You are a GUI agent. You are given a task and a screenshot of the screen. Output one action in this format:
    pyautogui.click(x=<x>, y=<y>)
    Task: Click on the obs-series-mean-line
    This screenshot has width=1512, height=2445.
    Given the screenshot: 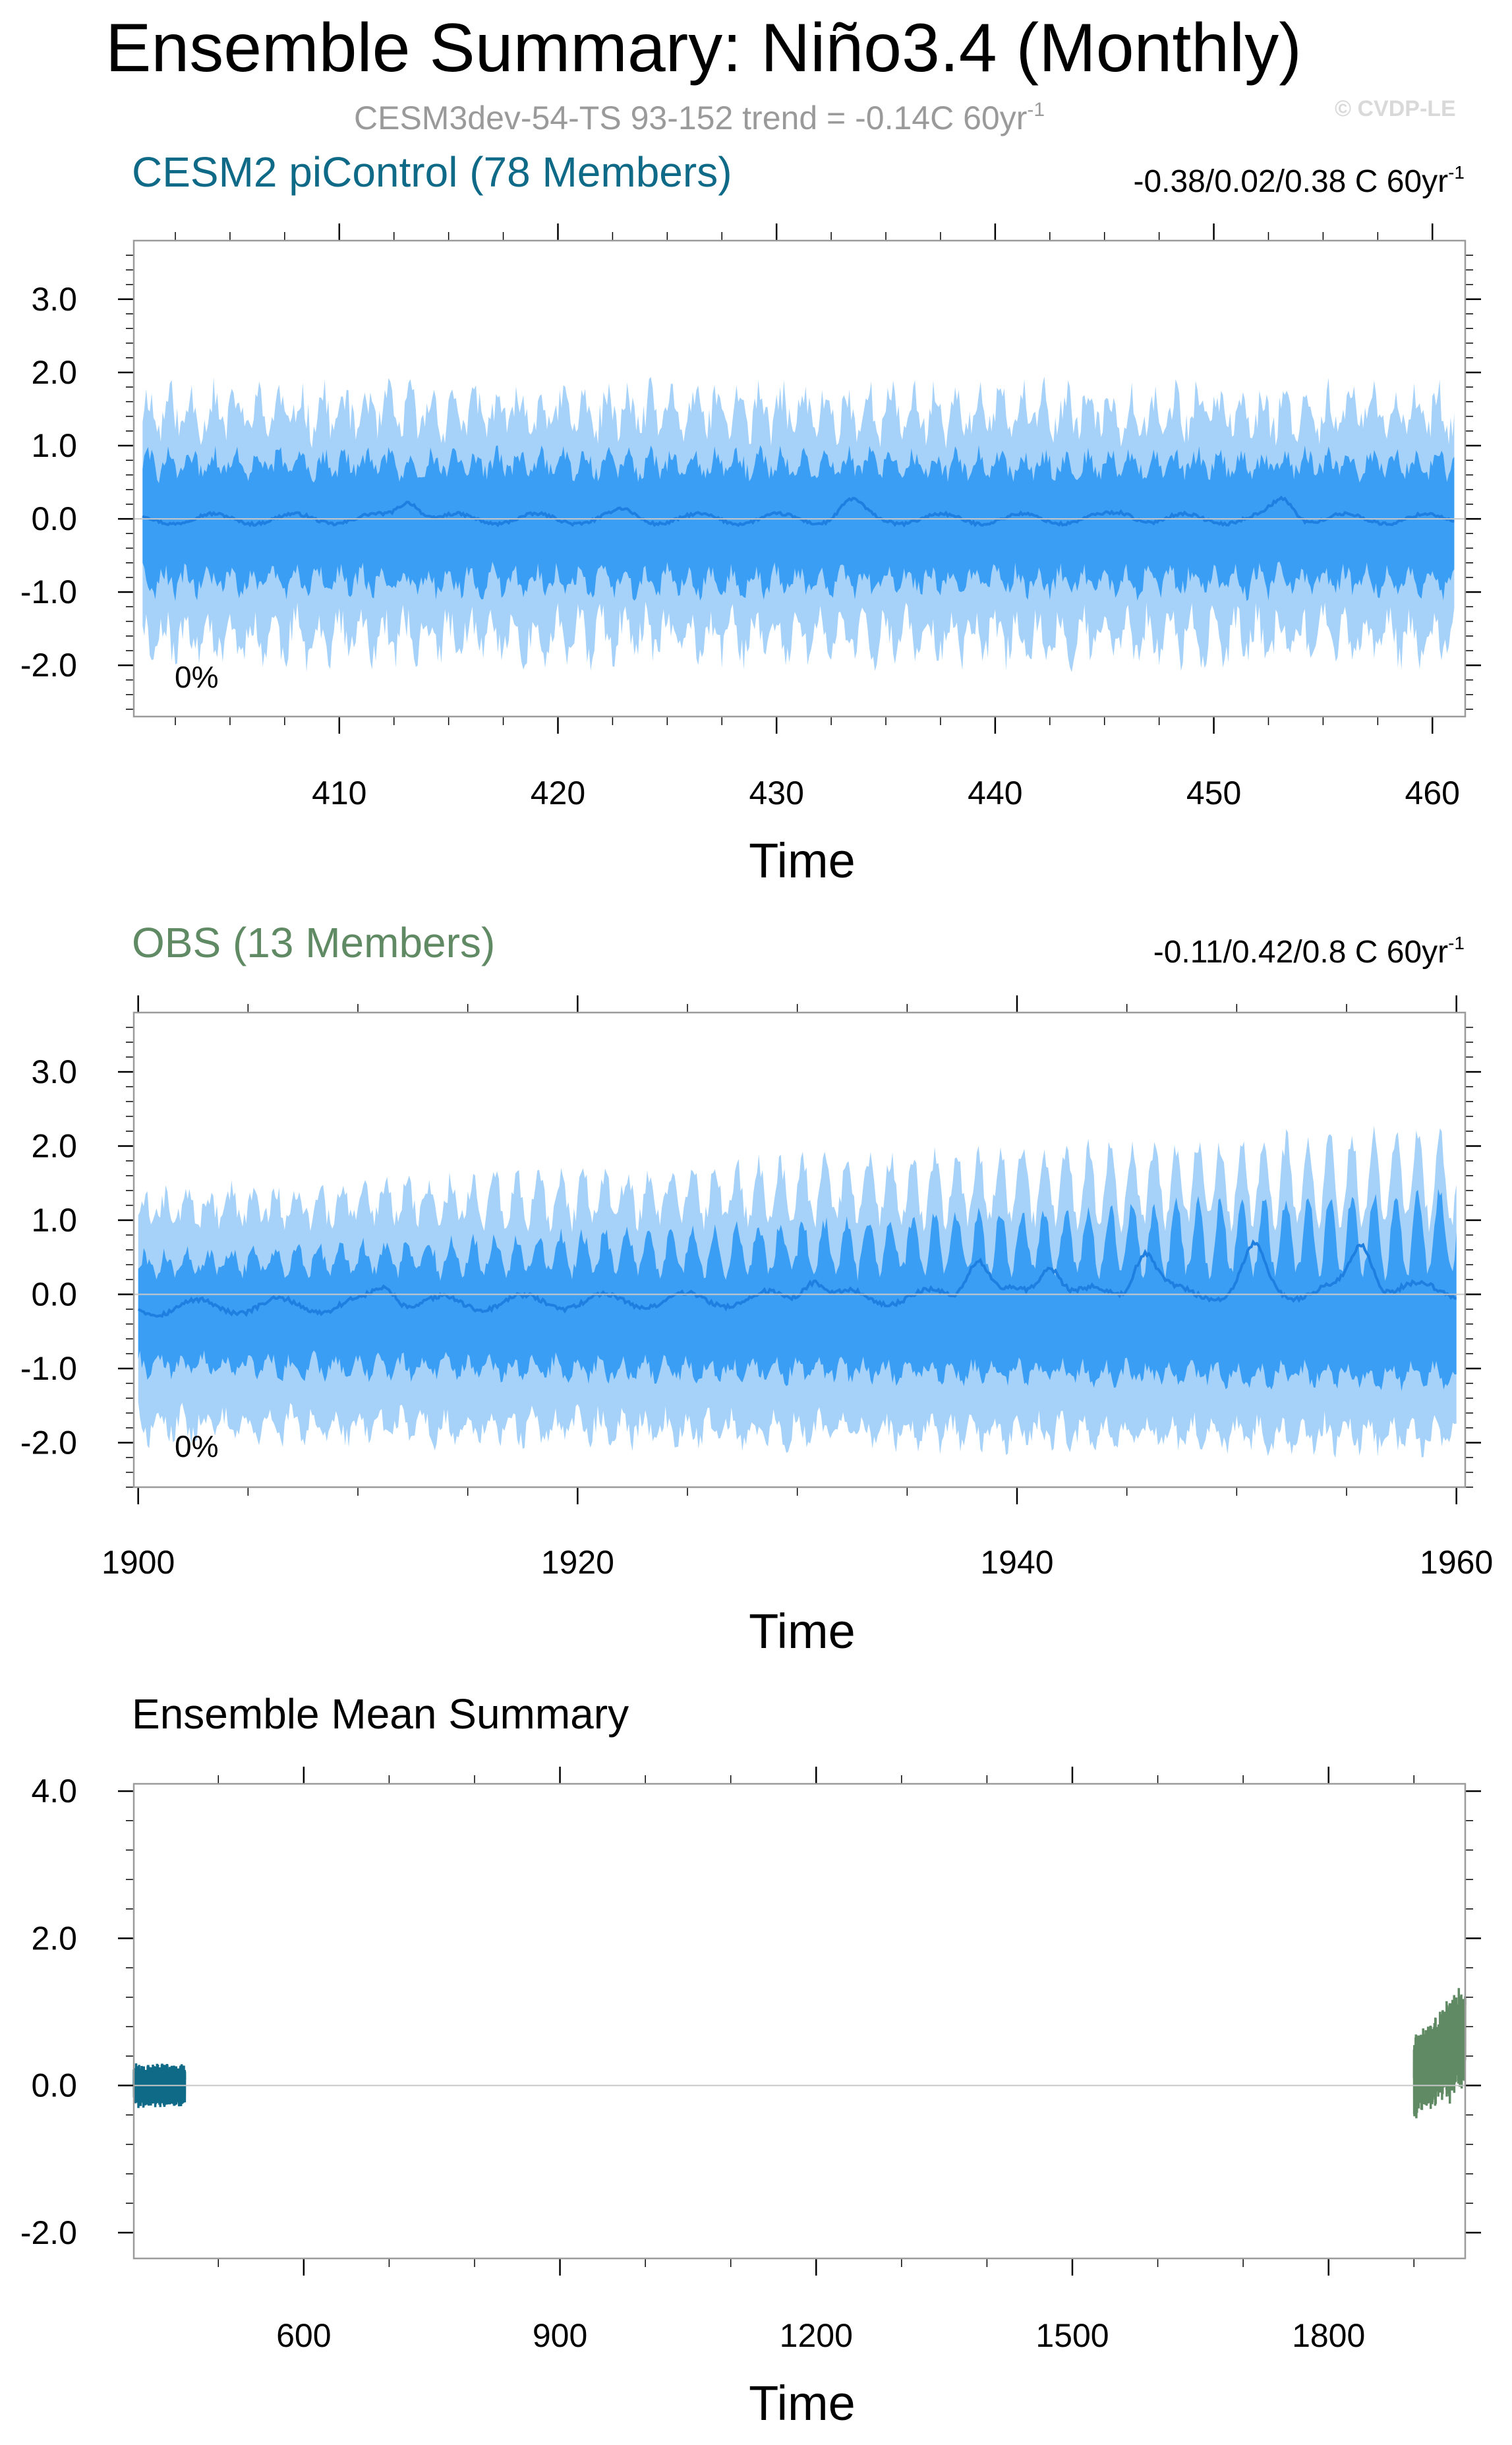 What is the action you would take?
    pyautogui.click(x=797, y=1278)
    